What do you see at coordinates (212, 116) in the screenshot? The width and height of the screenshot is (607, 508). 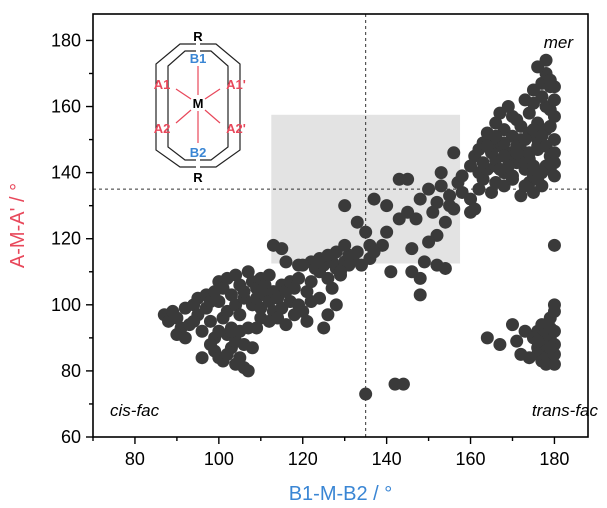 I see `inset-bond-a2p-m` at bounding box center [212, 116].